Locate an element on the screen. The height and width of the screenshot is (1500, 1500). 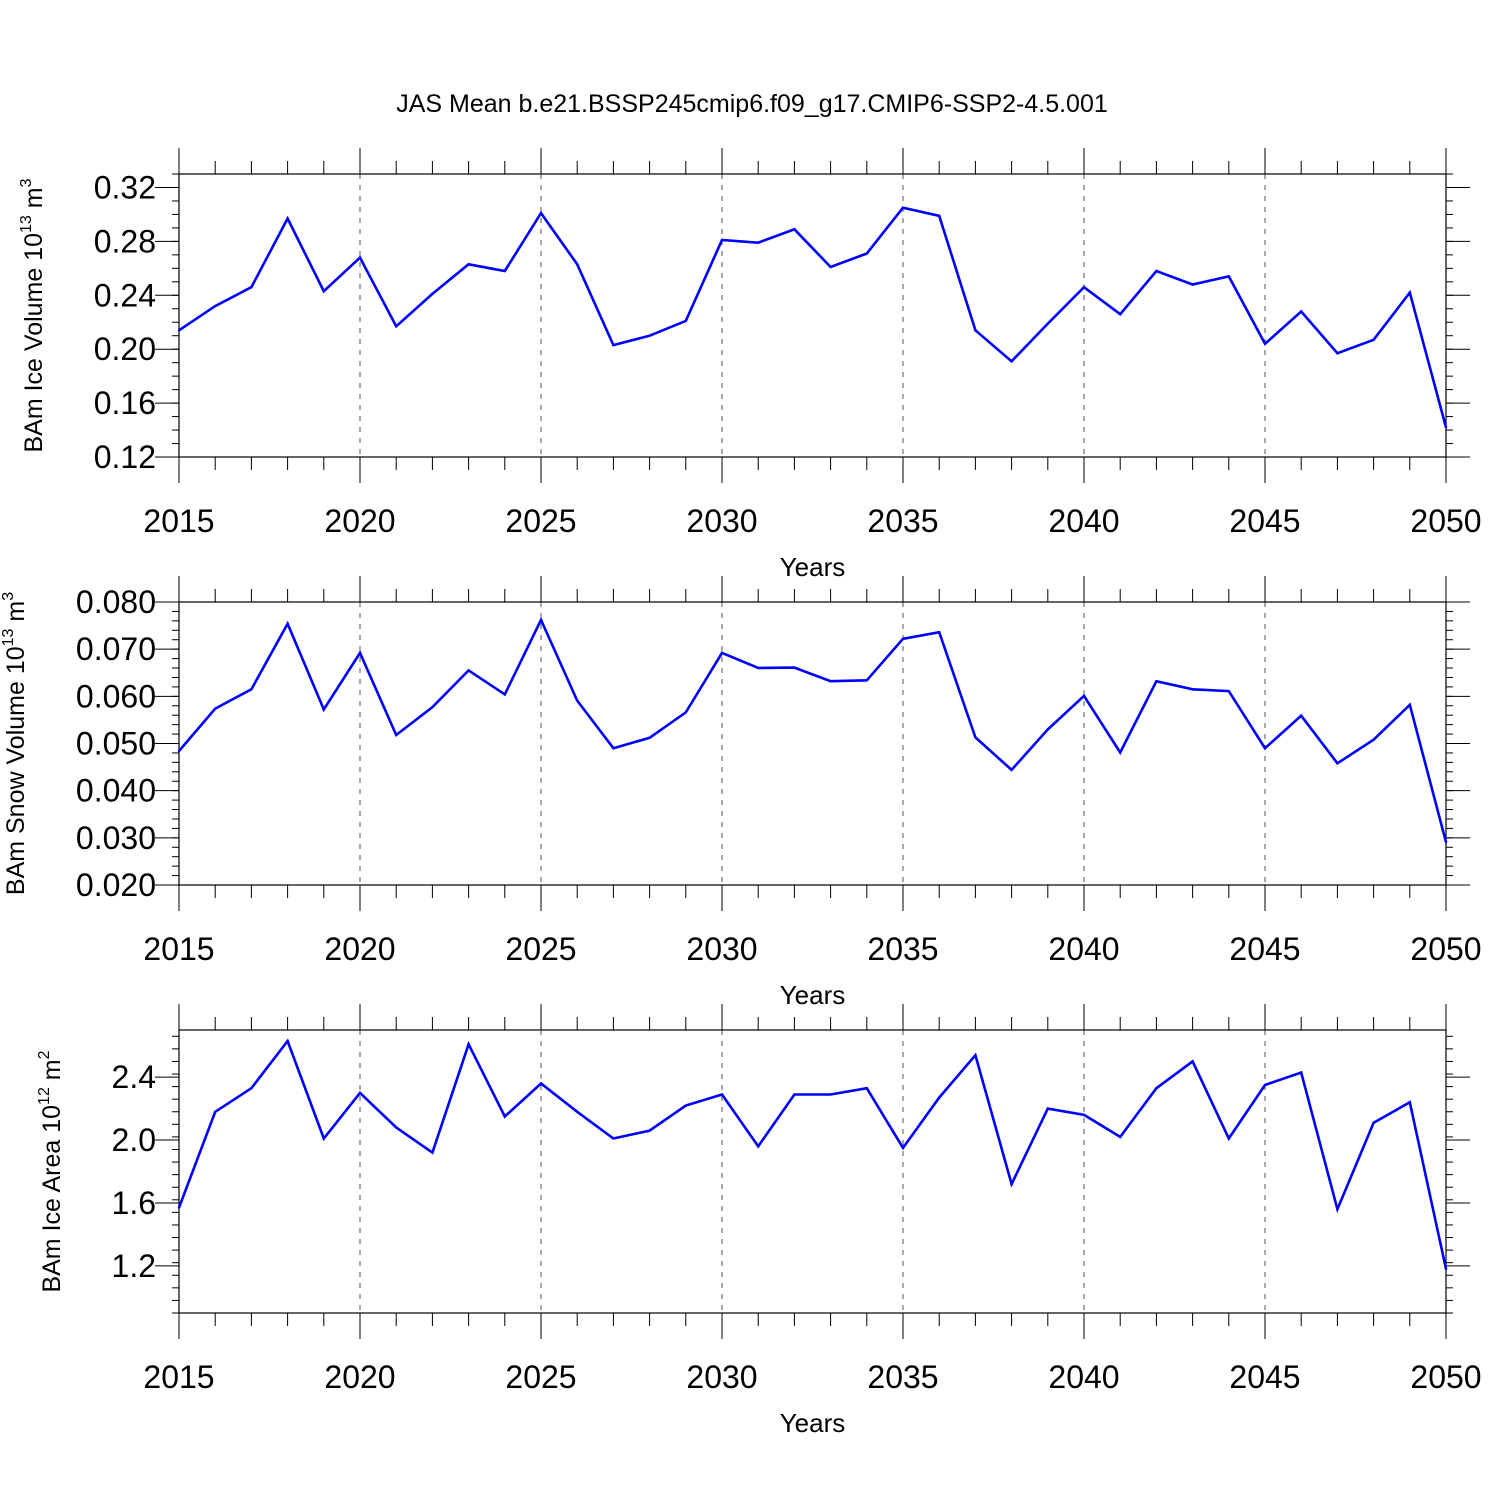
y-tick-label: 0.32 is located at coordinates (125, 187).